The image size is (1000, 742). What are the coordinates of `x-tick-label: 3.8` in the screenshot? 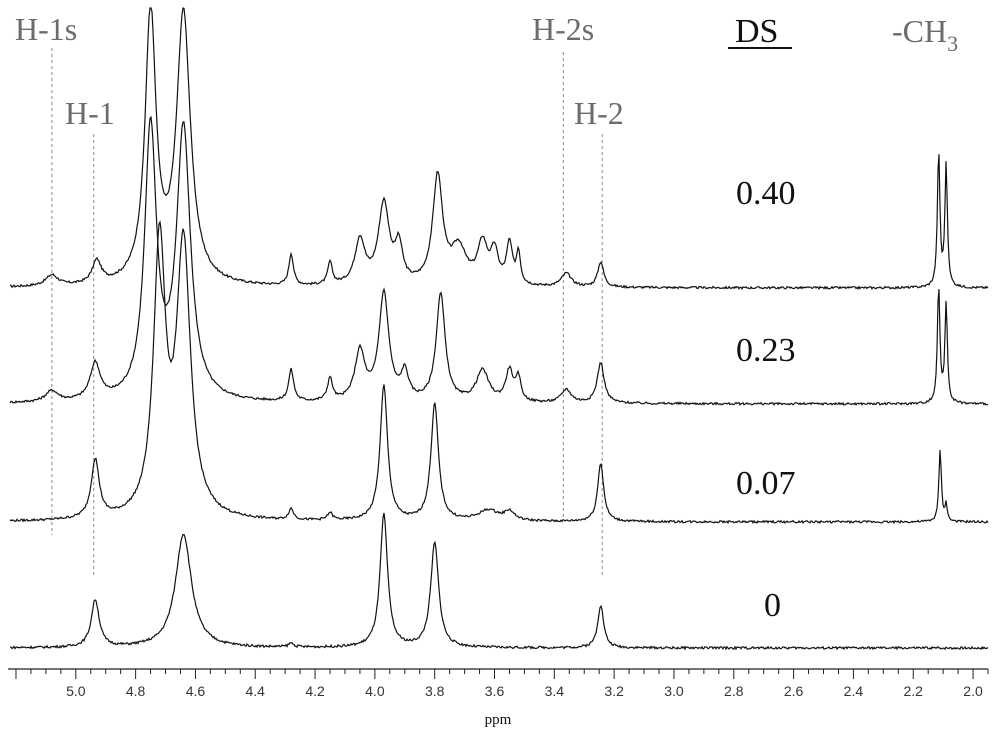 It's located at (435, 691).